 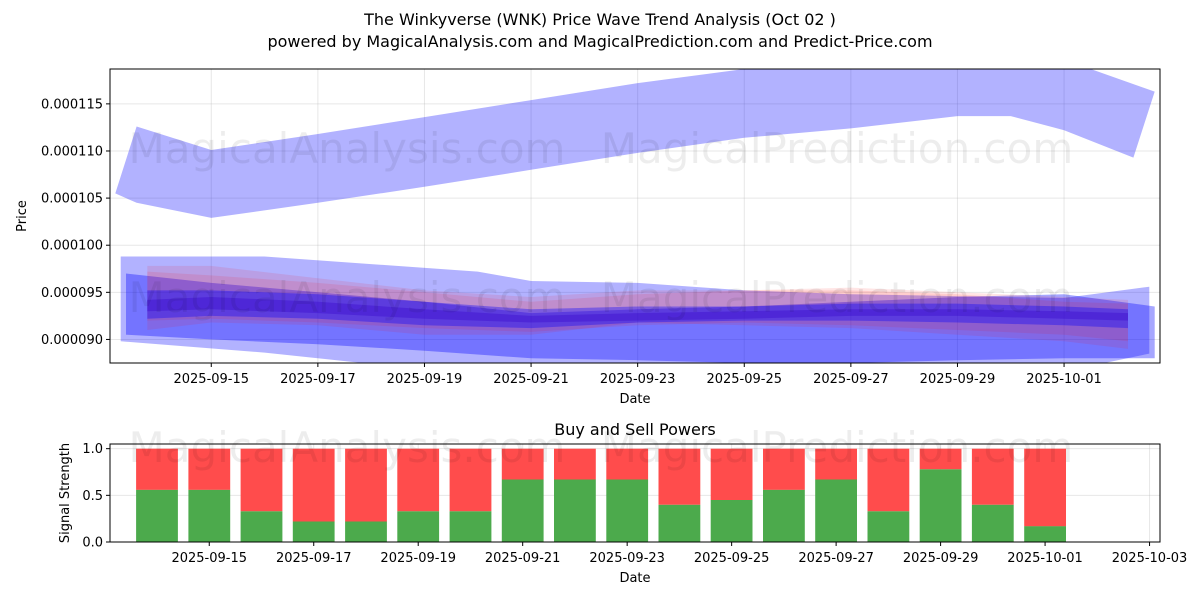 I want to click on power-x-tick-label: 2025-09-17, so click(x=314, y=558).